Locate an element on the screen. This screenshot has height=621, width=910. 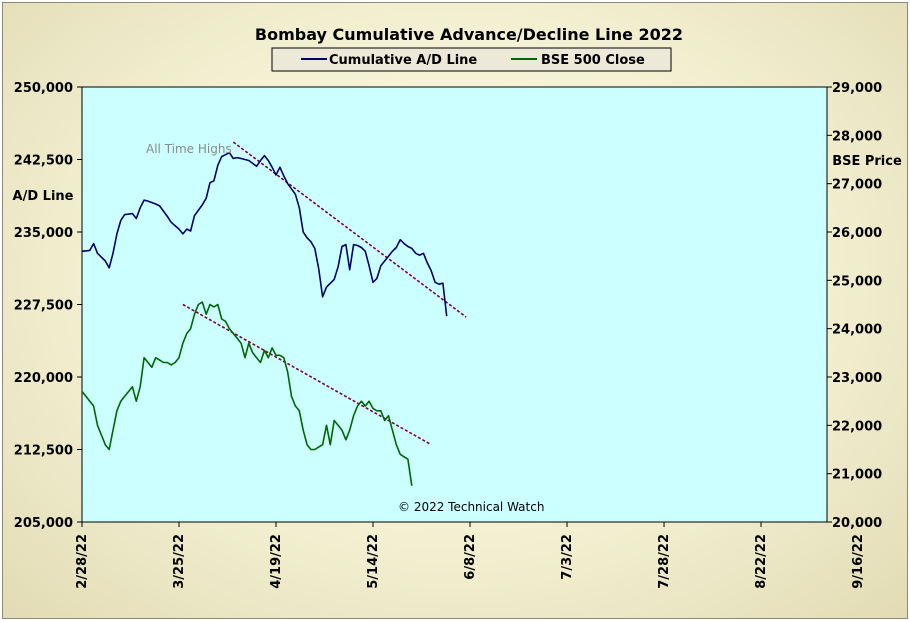
left-tick-label: 227,500 is located at coordinates (43, 306).